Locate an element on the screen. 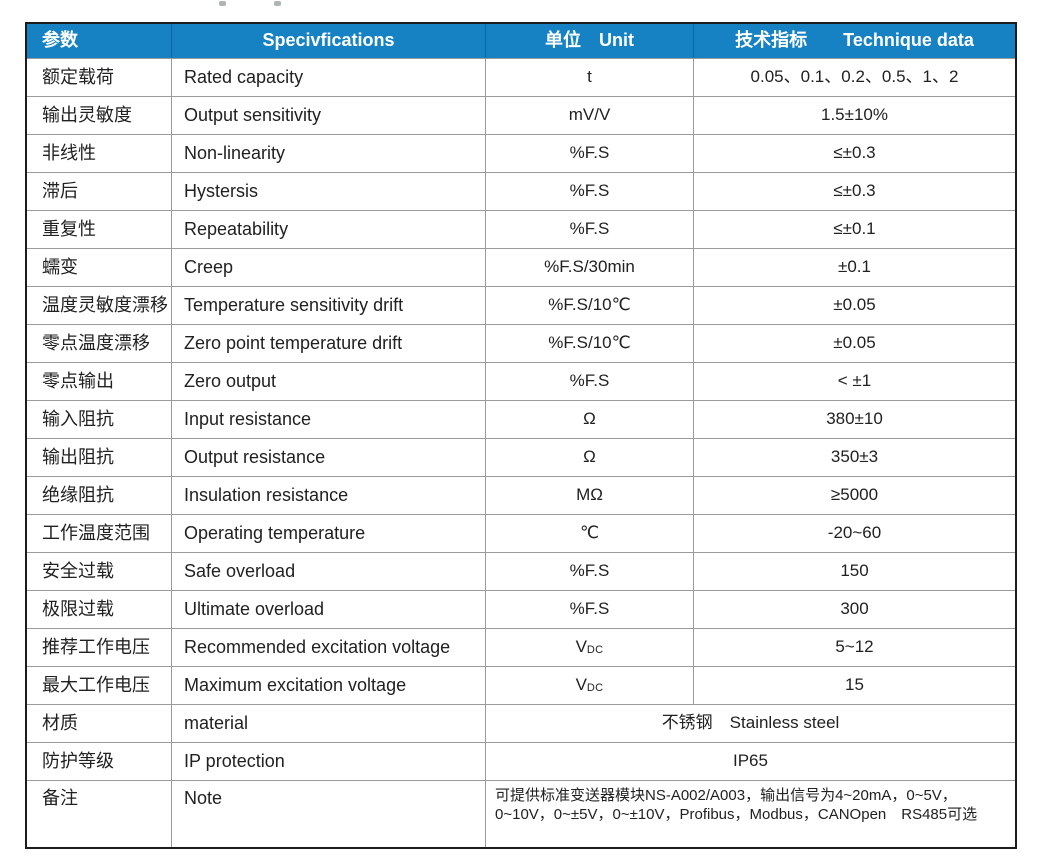 The width and height of the screenshot is (1037, 863). spec-en-cell: Output sensitivity is located at coordinates (329, 115).